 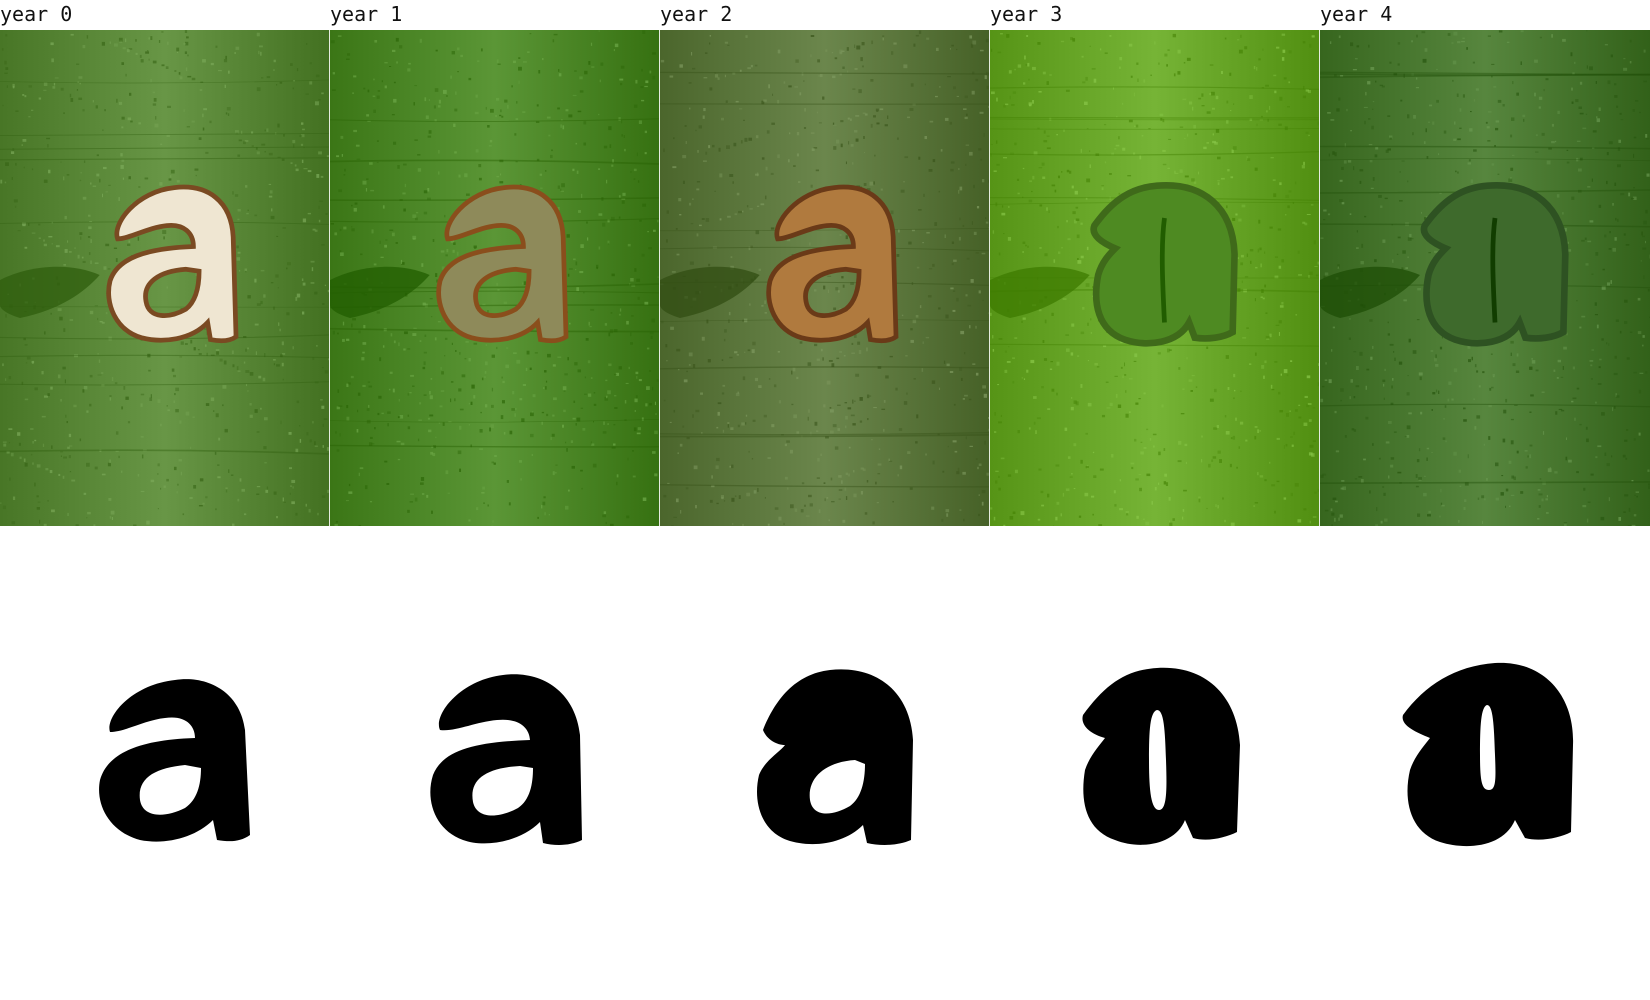 What do you see at coordinates (366, 14) in the screenshot?
I see `year-label-1: year 1` at bounding box center [366, 14].